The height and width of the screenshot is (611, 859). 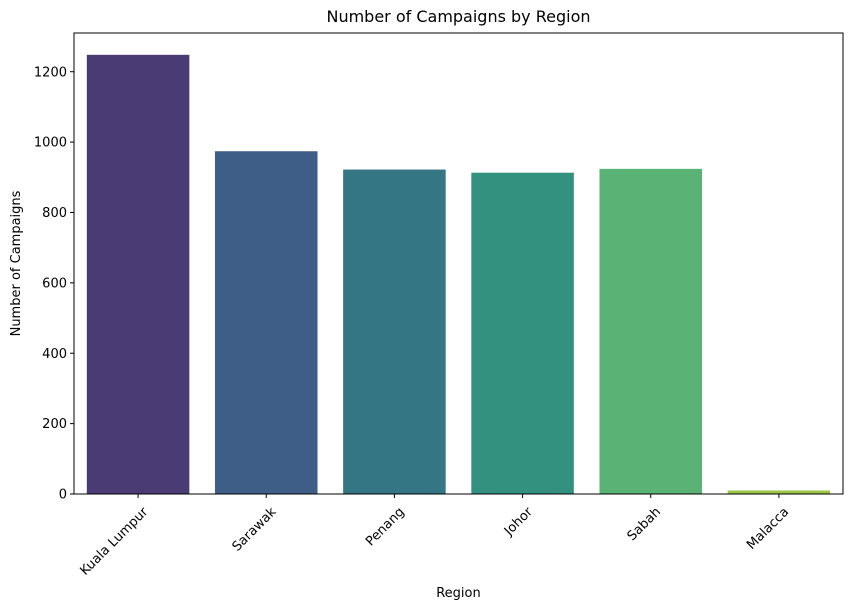 What do you see at coordinates (54, 213) in the screenshot?
I see `y-tick-label: 800` at bounding box center [54, 213].